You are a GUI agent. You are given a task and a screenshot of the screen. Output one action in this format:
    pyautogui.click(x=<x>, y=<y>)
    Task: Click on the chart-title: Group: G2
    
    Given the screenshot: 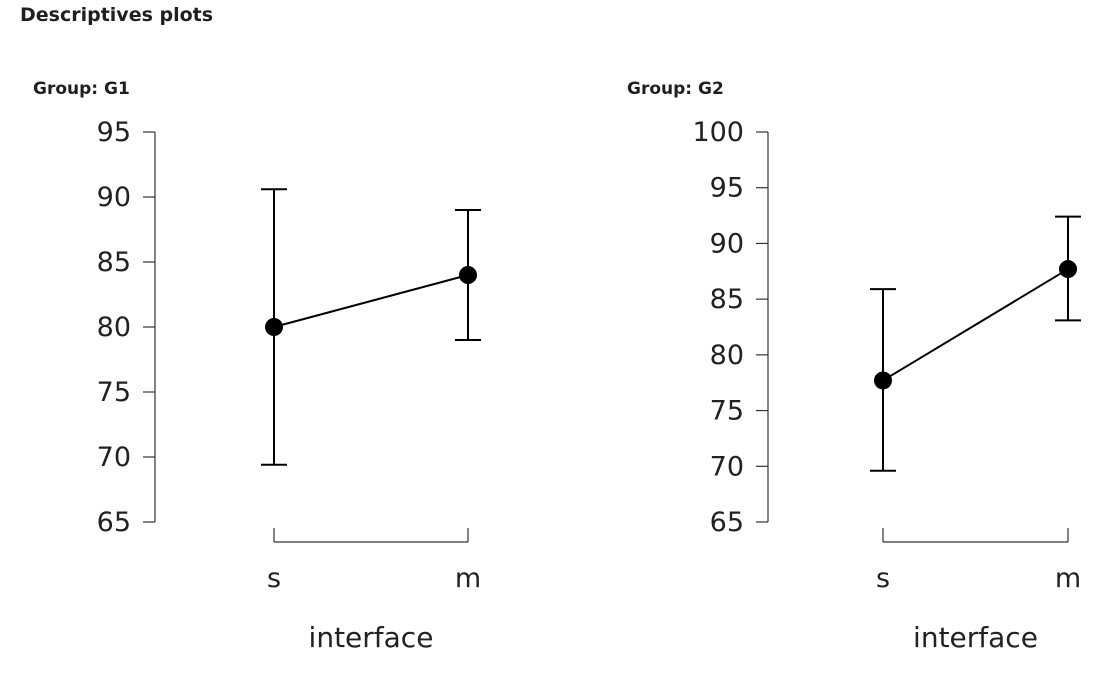 What is the action you would take?
    pyautogui.click(x=675, y=89)
    